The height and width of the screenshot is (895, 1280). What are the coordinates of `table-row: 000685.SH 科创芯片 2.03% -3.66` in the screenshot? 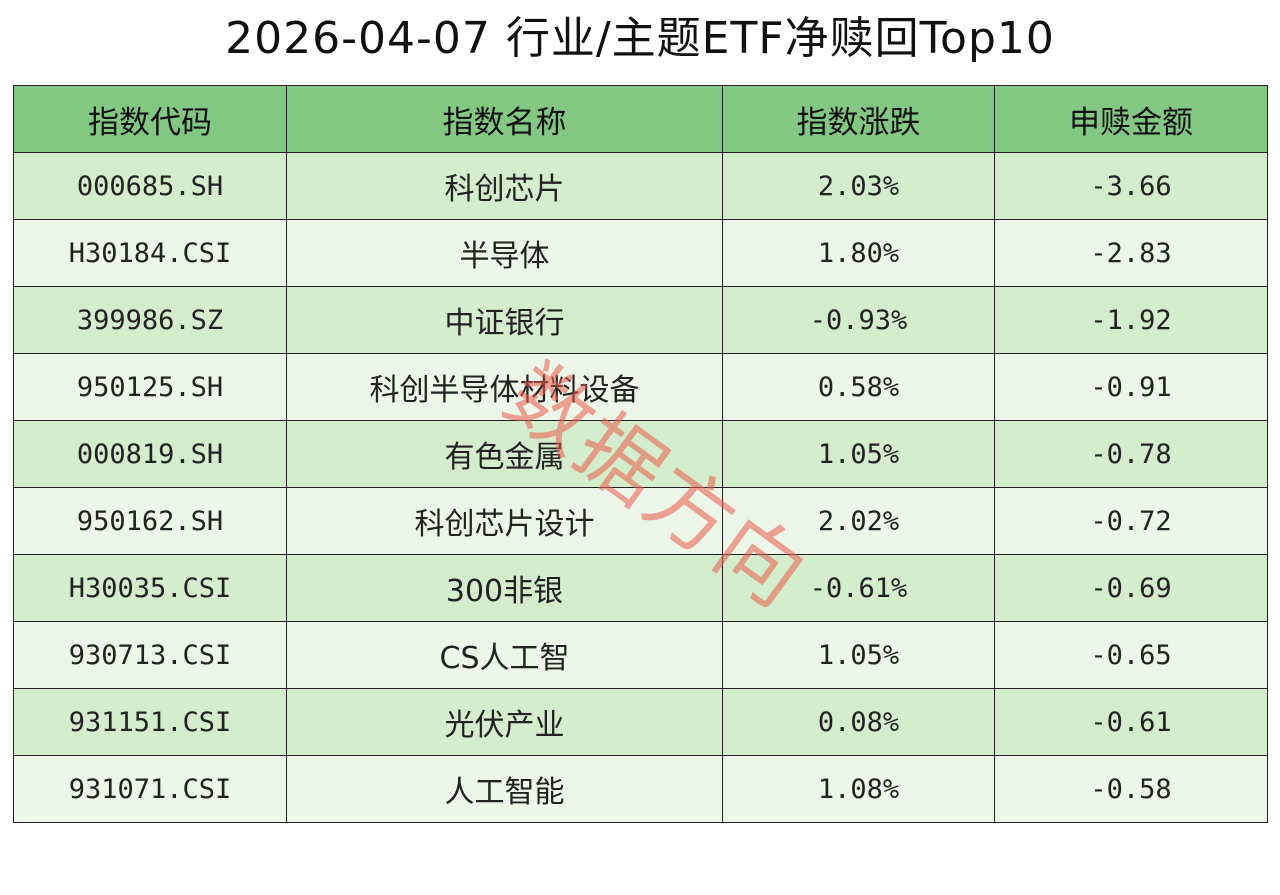 It's located at (640, 186).